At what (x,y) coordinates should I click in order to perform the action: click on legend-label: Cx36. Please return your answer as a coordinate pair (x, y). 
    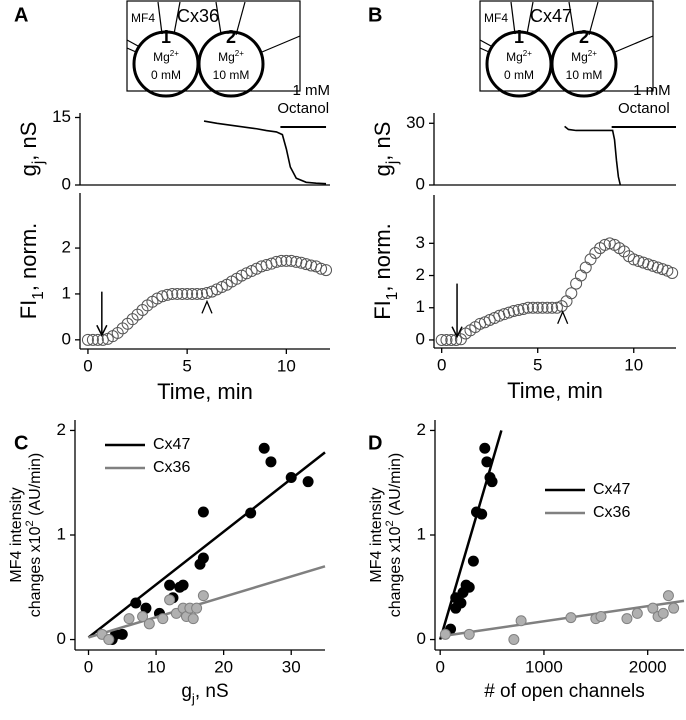
    Looking at the image, I should click on (171, 467).